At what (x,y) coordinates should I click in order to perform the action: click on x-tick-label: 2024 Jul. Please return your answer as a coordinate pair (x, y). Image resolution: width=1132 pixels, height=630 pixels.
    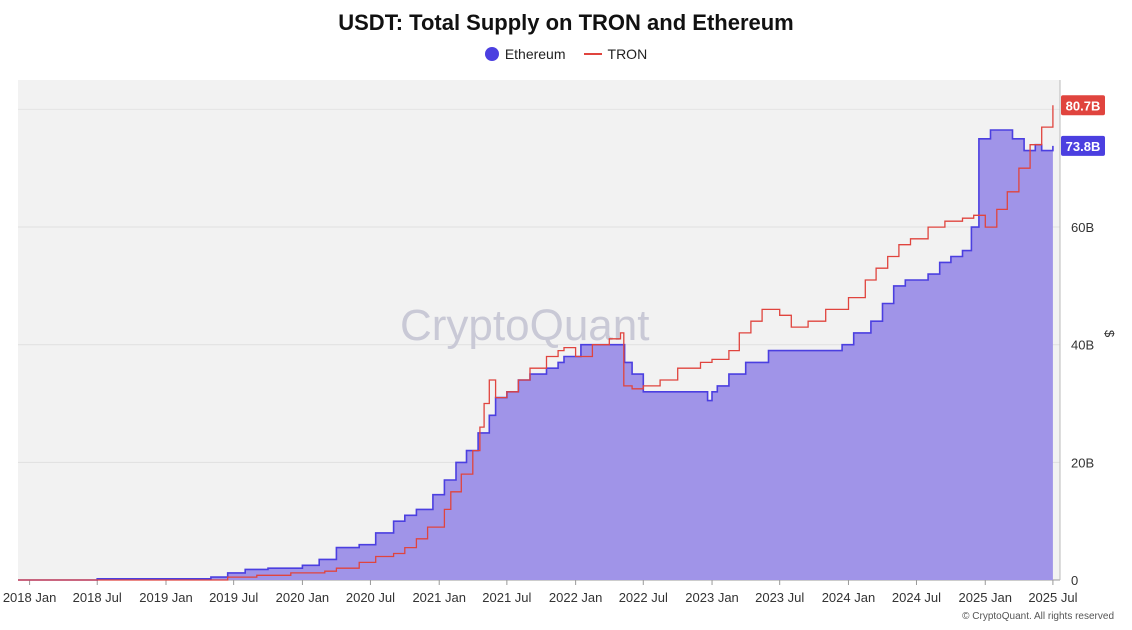
    Looking at the image, I should click on (916, 597).